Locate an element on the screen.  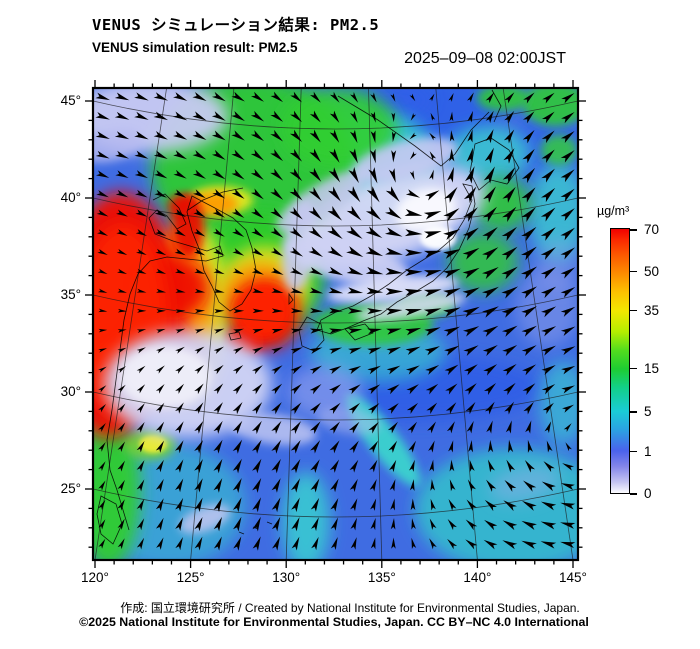
colorbar-tick-label: 1 is located at coordinates (648, 451).